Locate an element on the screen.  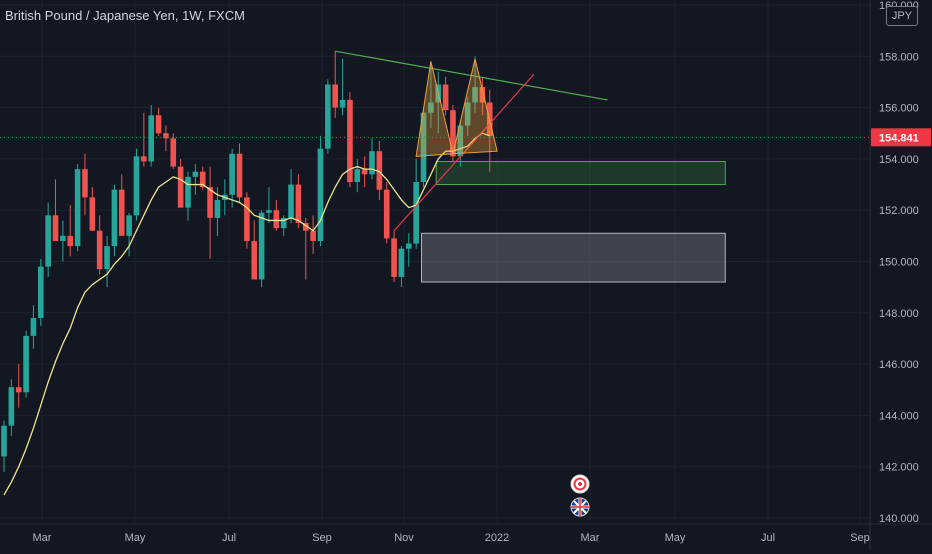
uk-flag-event-icon is located at coordinates (580, 507).